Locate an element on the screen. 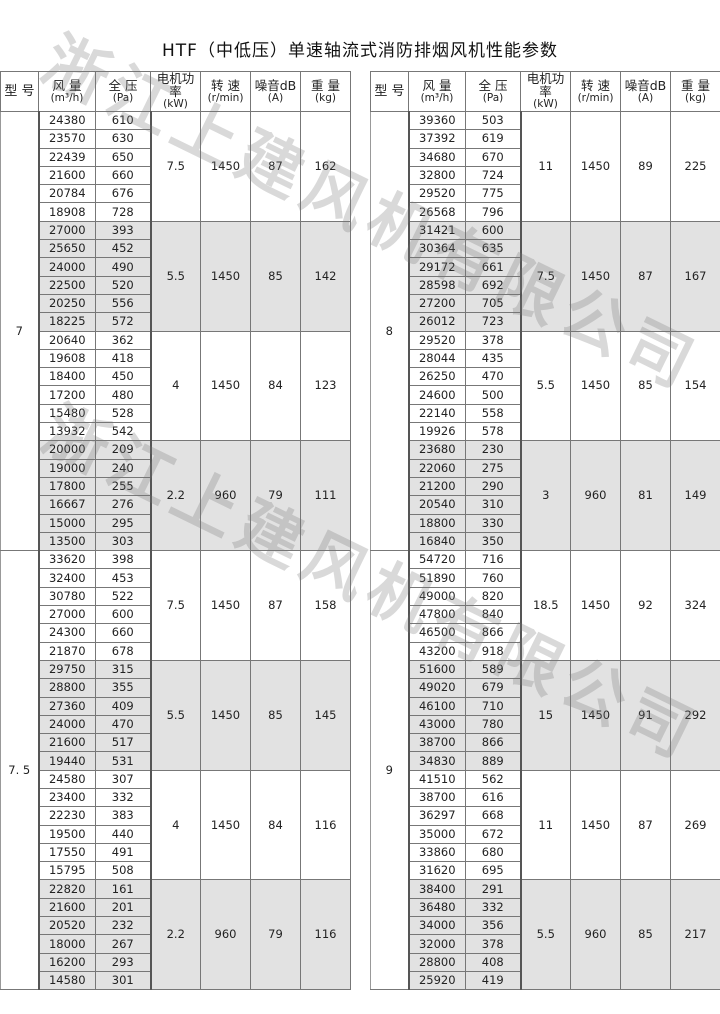  flow-cell: 46500 is located at coordinates (436, 633).